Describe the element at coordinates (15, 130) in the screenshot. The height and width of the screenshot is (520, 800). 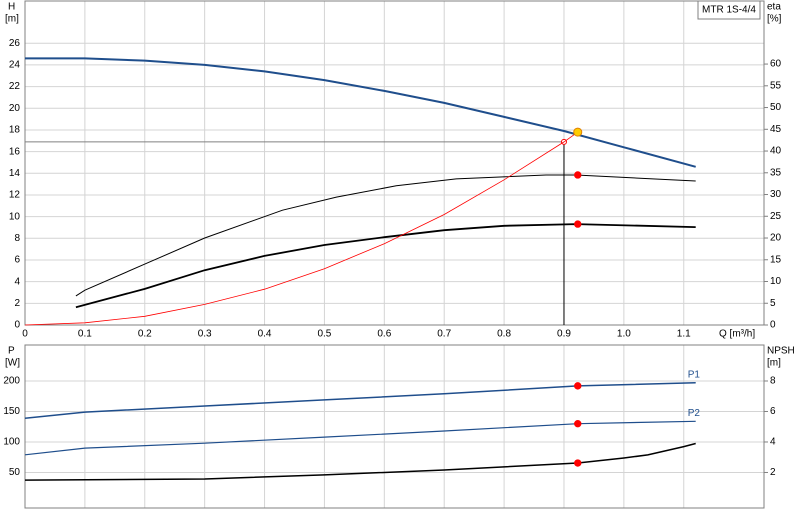
I see `y-tick-label: 18` at that location.